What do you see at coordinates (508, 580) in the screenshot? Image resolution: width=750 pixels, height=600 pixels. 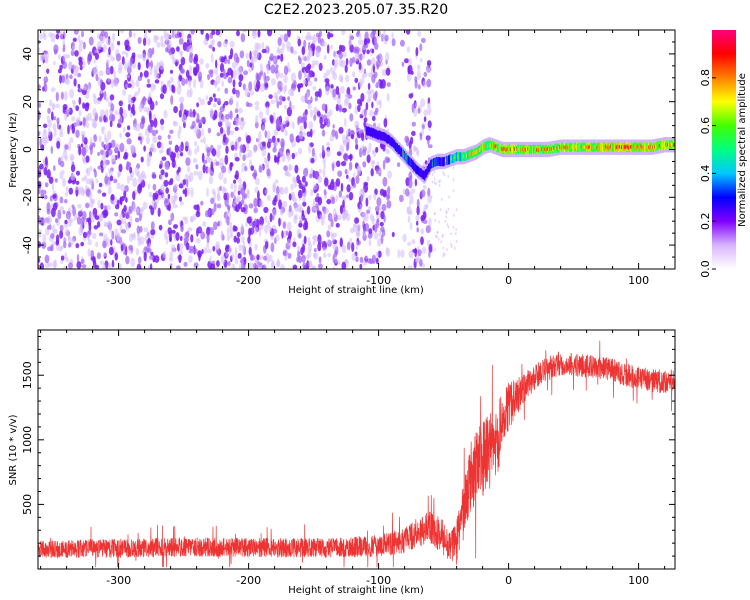 I see `snr-xtick-label: 0` at bounding box center [508, 580].